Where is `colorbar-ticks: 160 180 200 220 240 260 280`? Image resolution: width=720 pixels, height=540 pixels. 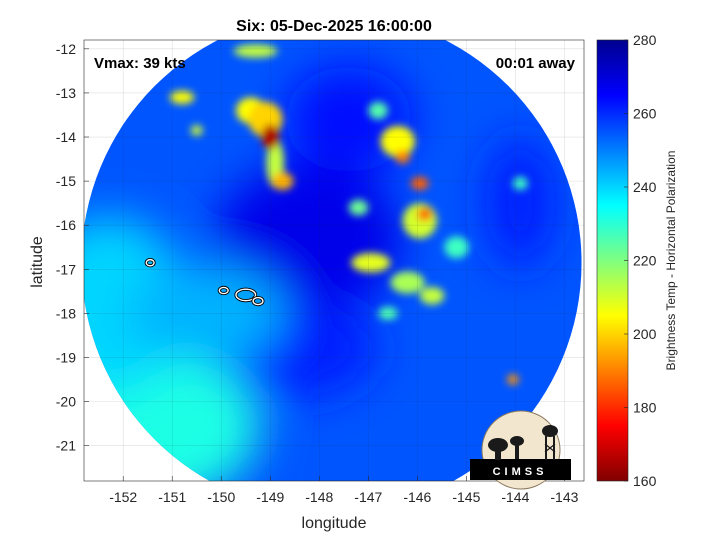
colorbar-ticks: 160 180 200 220 240 260 280 is located at coordinates (640, 260).